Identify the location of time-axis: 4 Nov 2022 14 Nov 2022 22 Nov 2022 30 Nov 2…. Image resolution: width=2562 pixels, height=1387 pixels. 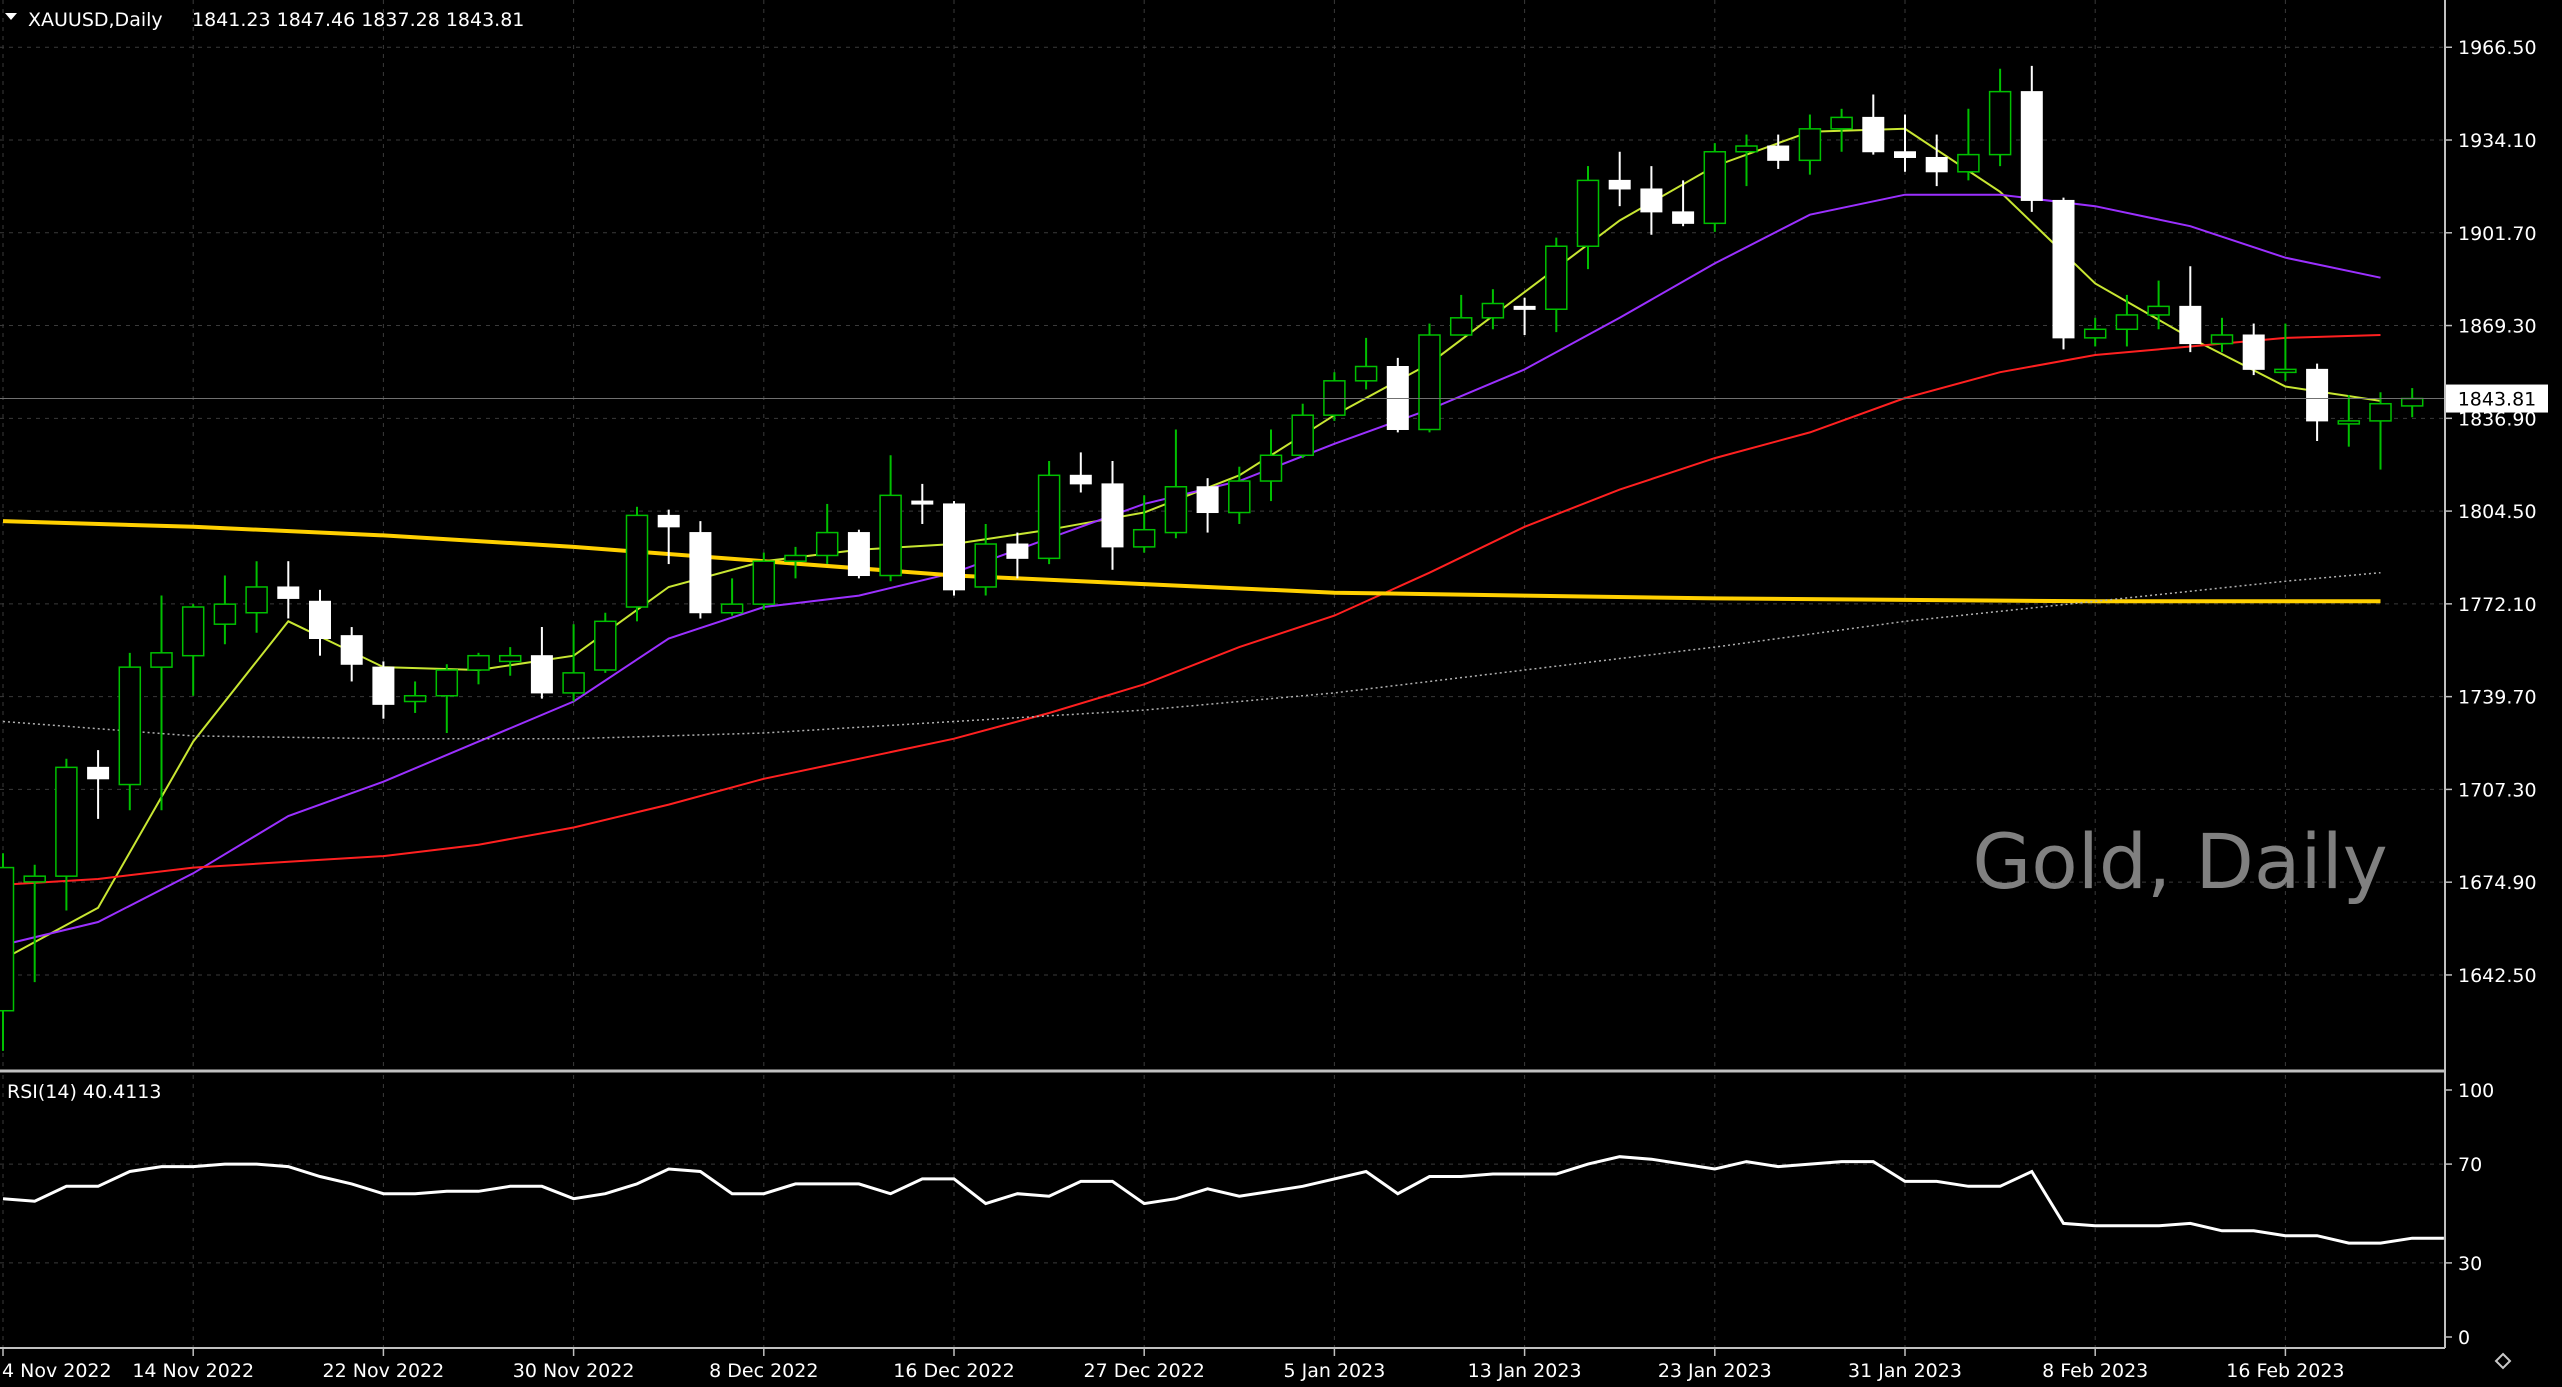
(1173, 1365).